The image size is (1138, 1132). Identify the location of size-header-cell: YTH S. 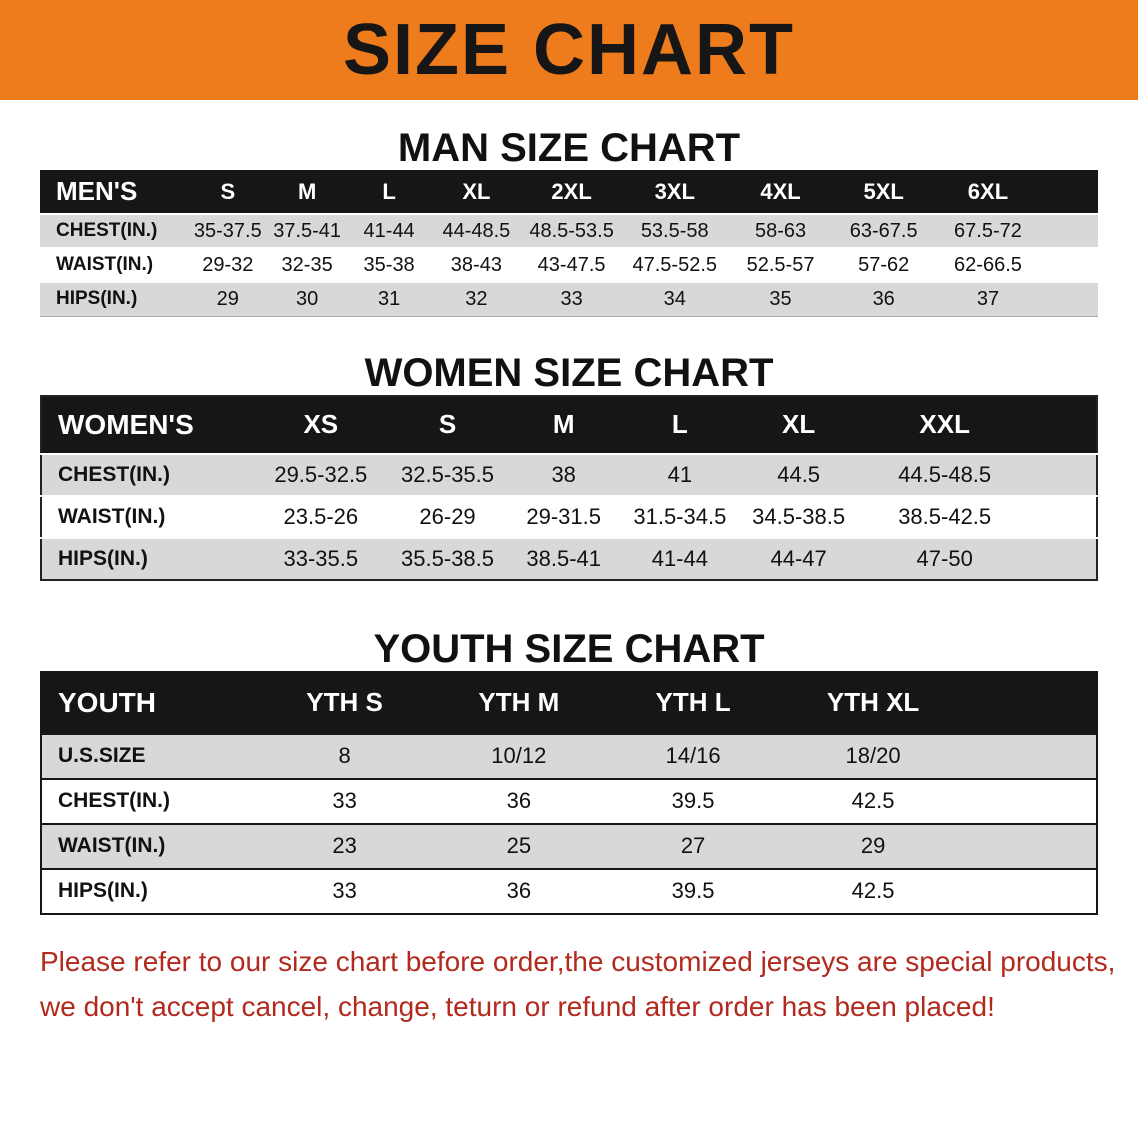
(344, 702).